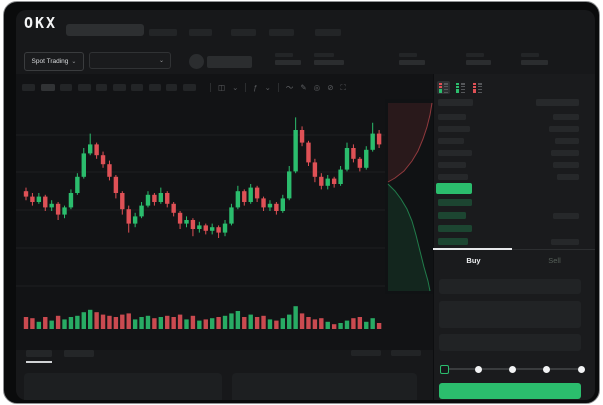  Describe the element at coordinates (330, 87) in the screenshot. I see `erase-tool-icon: ⊘` at that location.